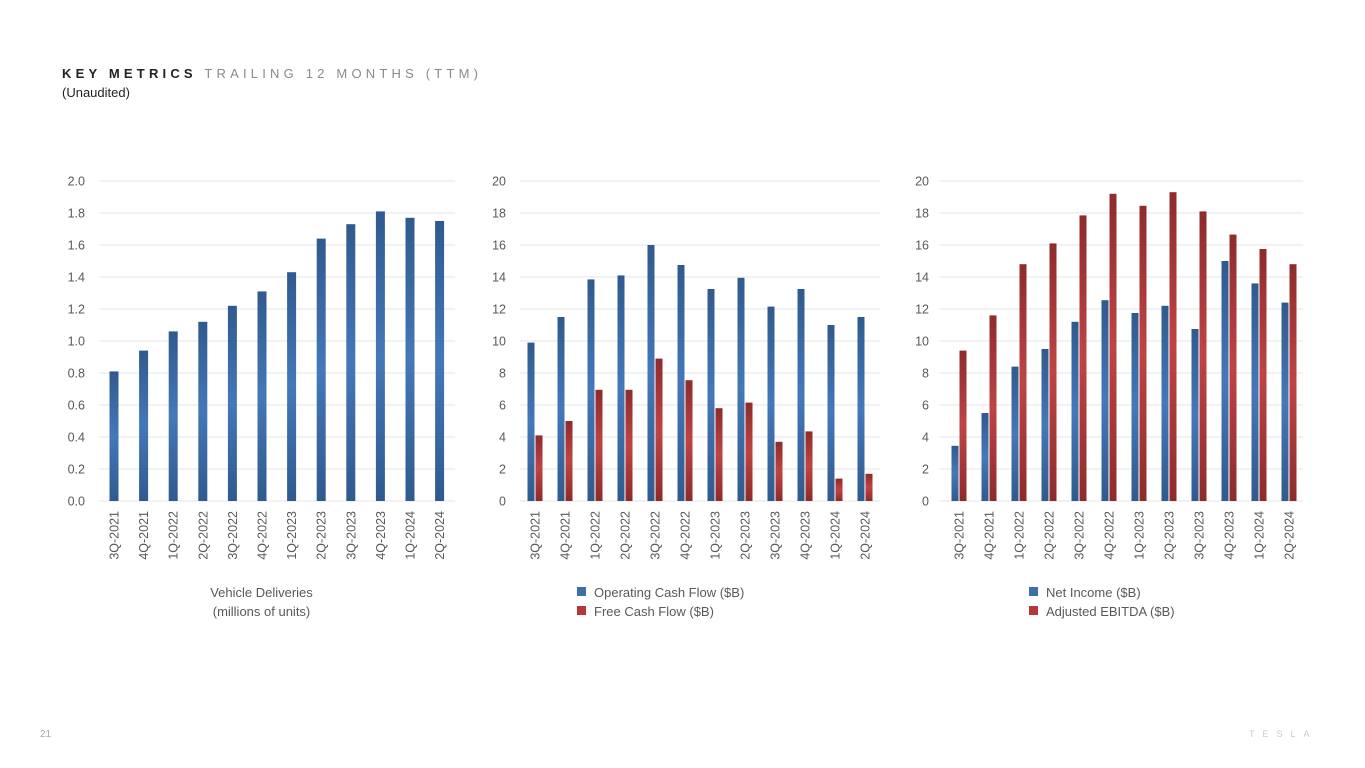  What do you see at coordinates (925, 502) in the screenshot?
I see `y-tick-label: 0` at bounding box center [925, 502].